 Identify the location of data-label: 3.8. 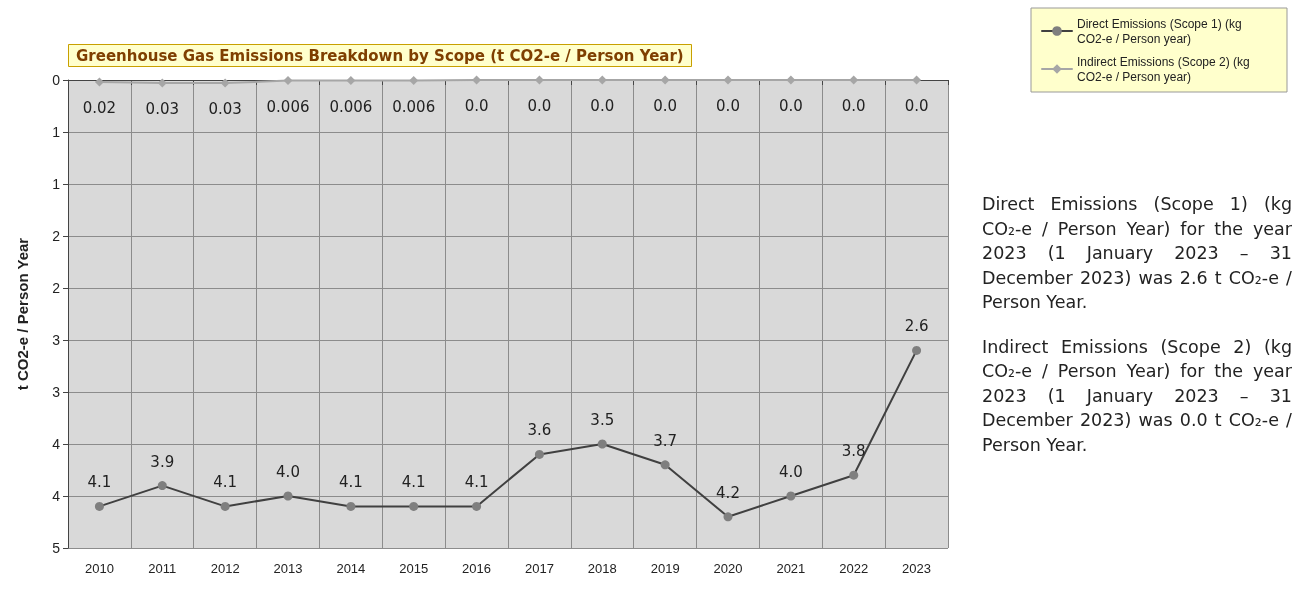
(853, 451).